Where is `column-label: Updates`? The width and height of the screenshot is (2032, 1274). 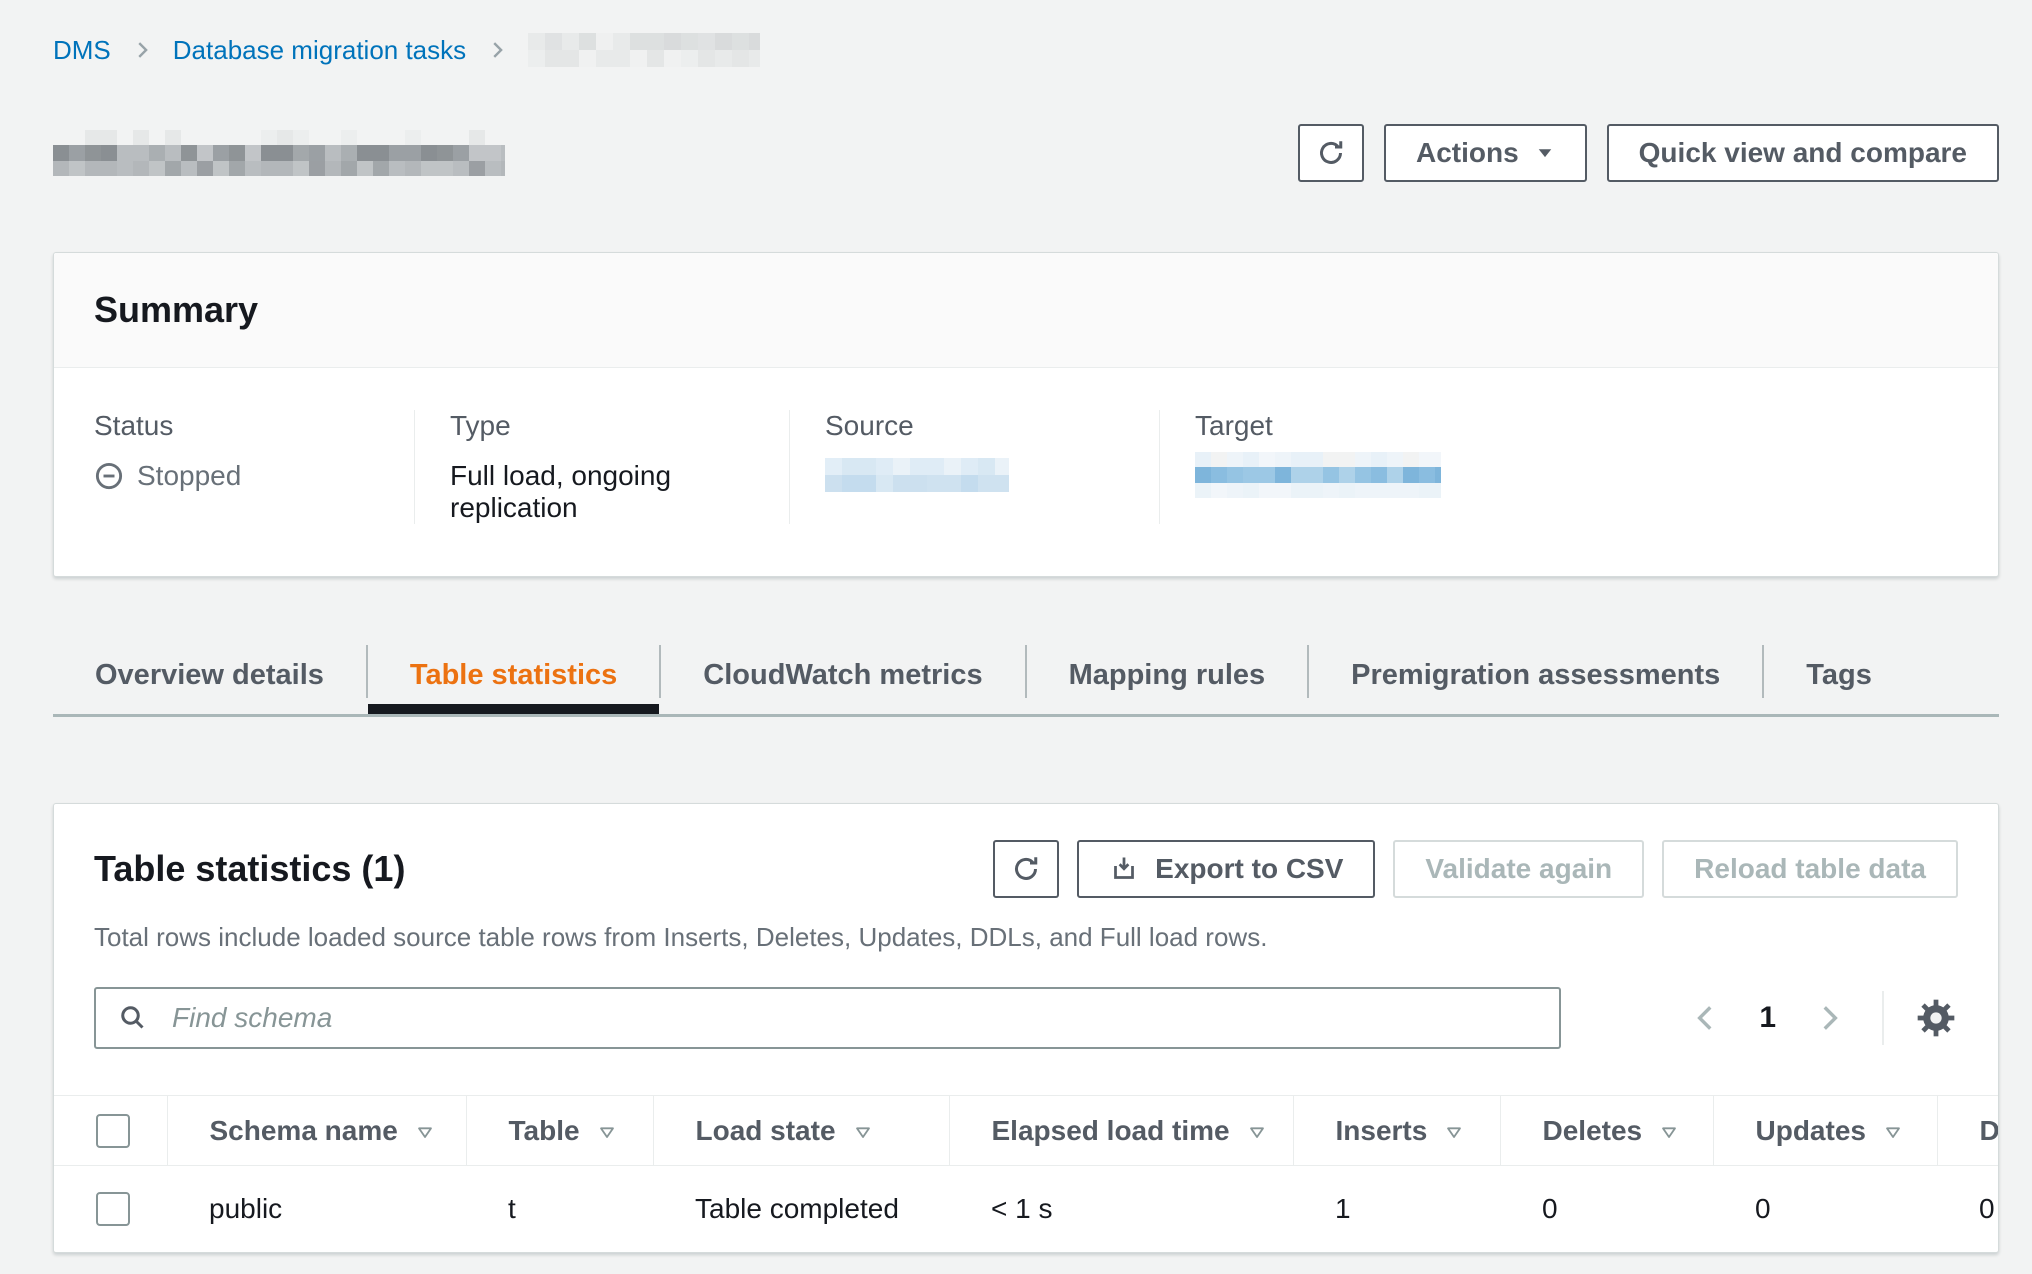
column-label: Updates is located at coordinates (1810, 1130).